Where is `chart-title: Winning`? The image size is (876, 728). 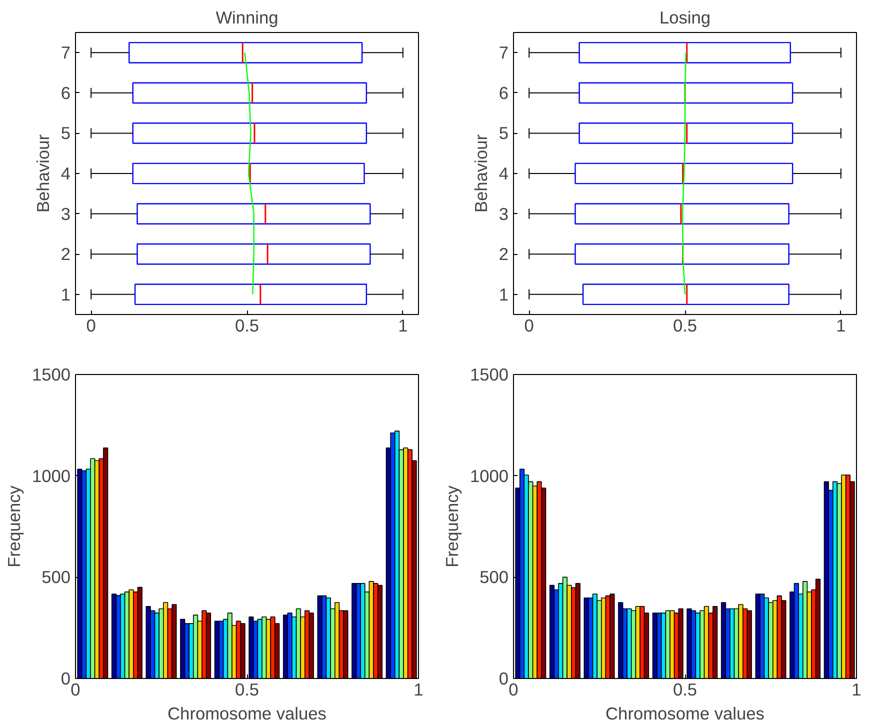
chart-title: Winning is located at coordinates (247, 18).